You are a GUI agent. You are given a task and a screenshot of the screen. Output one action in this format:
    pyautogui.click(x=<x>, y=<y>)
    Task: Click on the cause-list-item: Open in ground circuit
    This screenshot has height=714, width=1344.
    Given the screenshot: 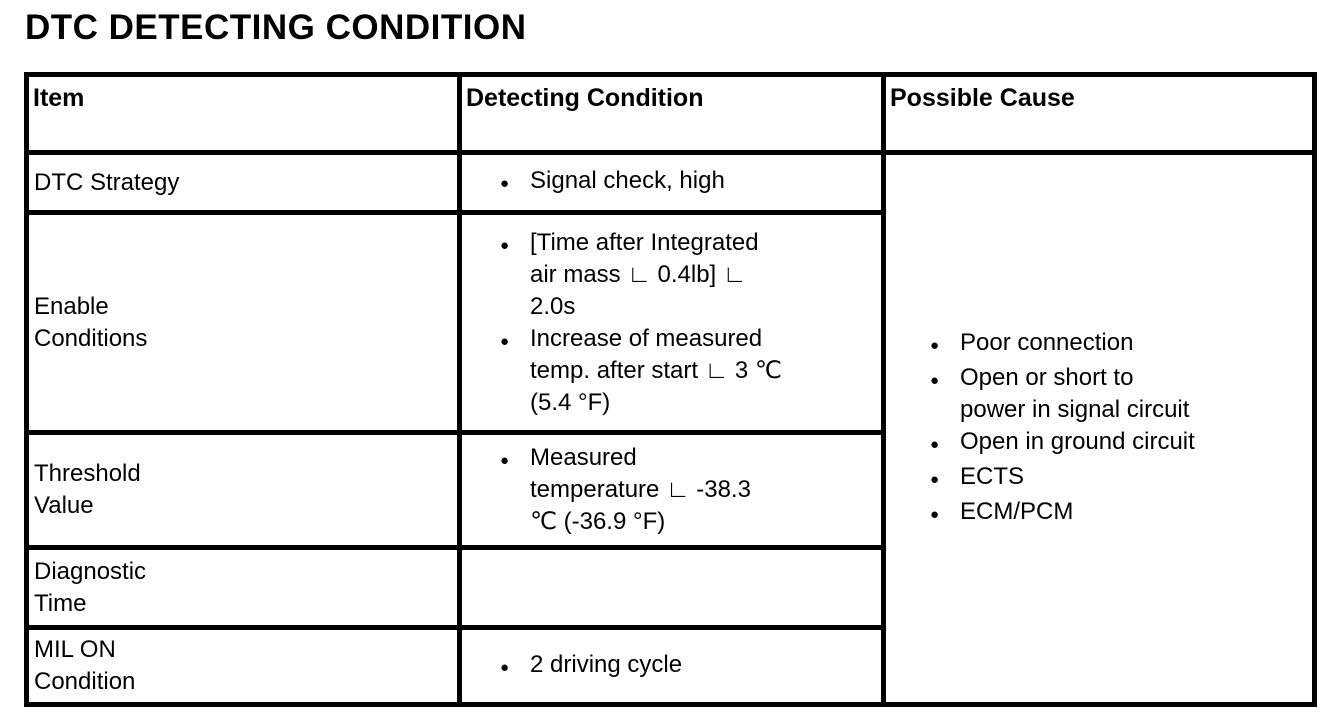 What is the action you would take?
    pyautogui.click(x=1118, y=443)
    